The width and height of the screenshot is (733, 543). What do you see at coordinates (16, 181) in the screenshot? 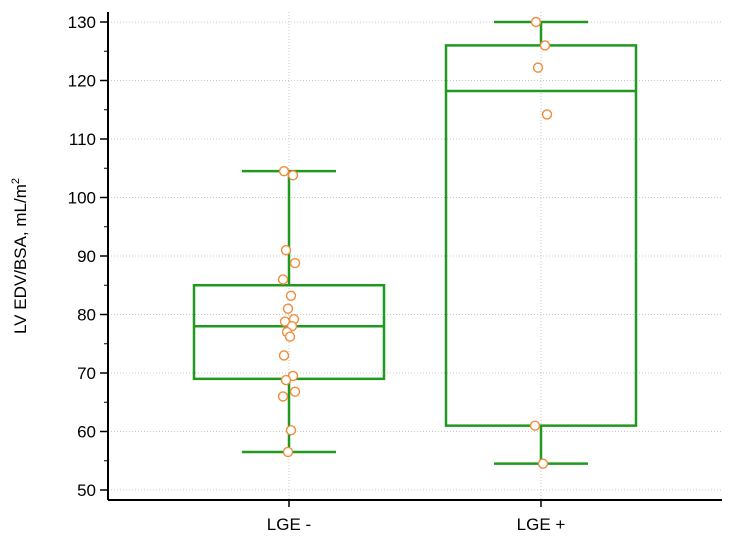
I see `y-axis-title-superscript: 2` at bounding box center [16, 181].